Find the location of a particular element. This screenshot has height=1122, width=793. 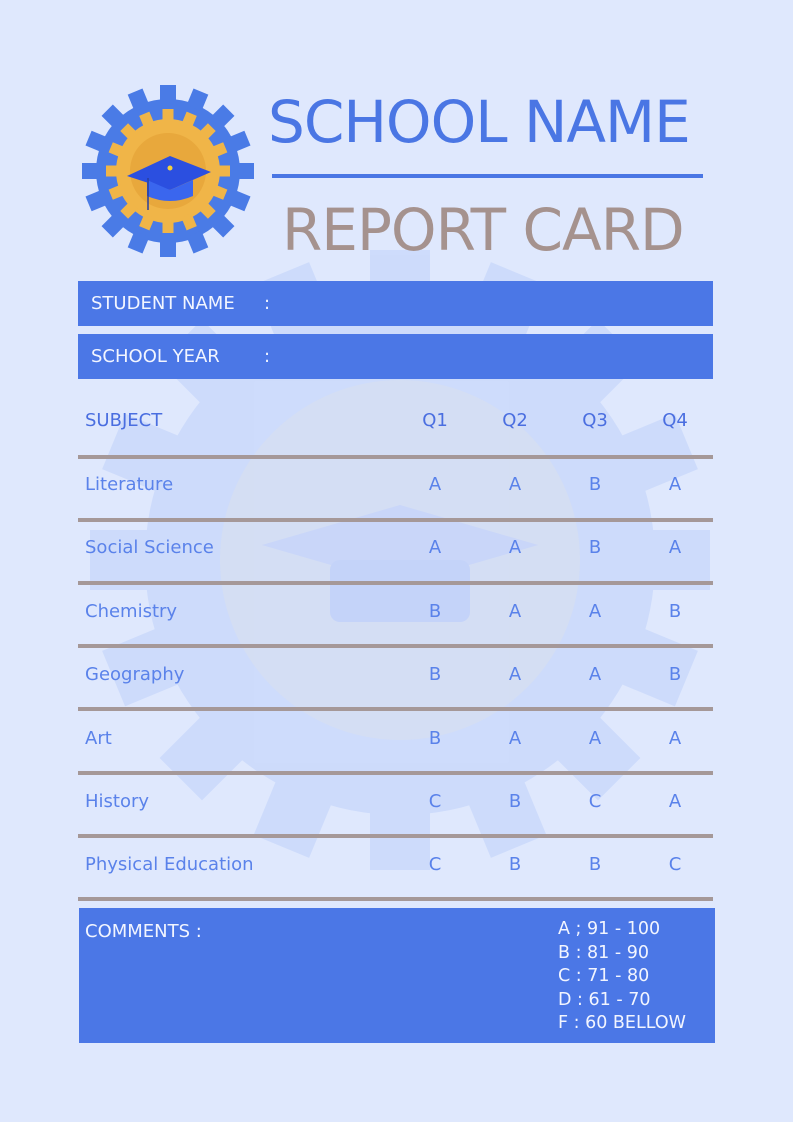

subject-cell: Social Science is located at coordinates (149, 548).